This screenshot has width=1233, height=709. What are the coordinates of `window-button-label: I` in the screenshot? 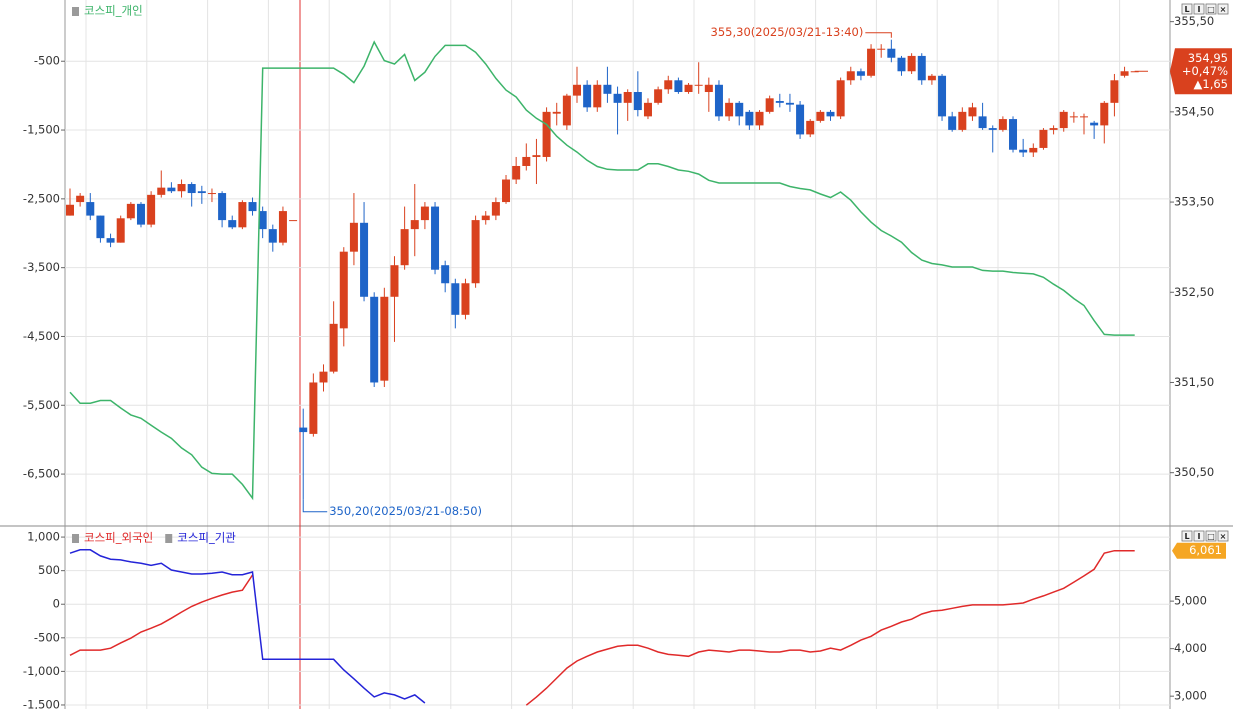 It's located at (1199, 9).